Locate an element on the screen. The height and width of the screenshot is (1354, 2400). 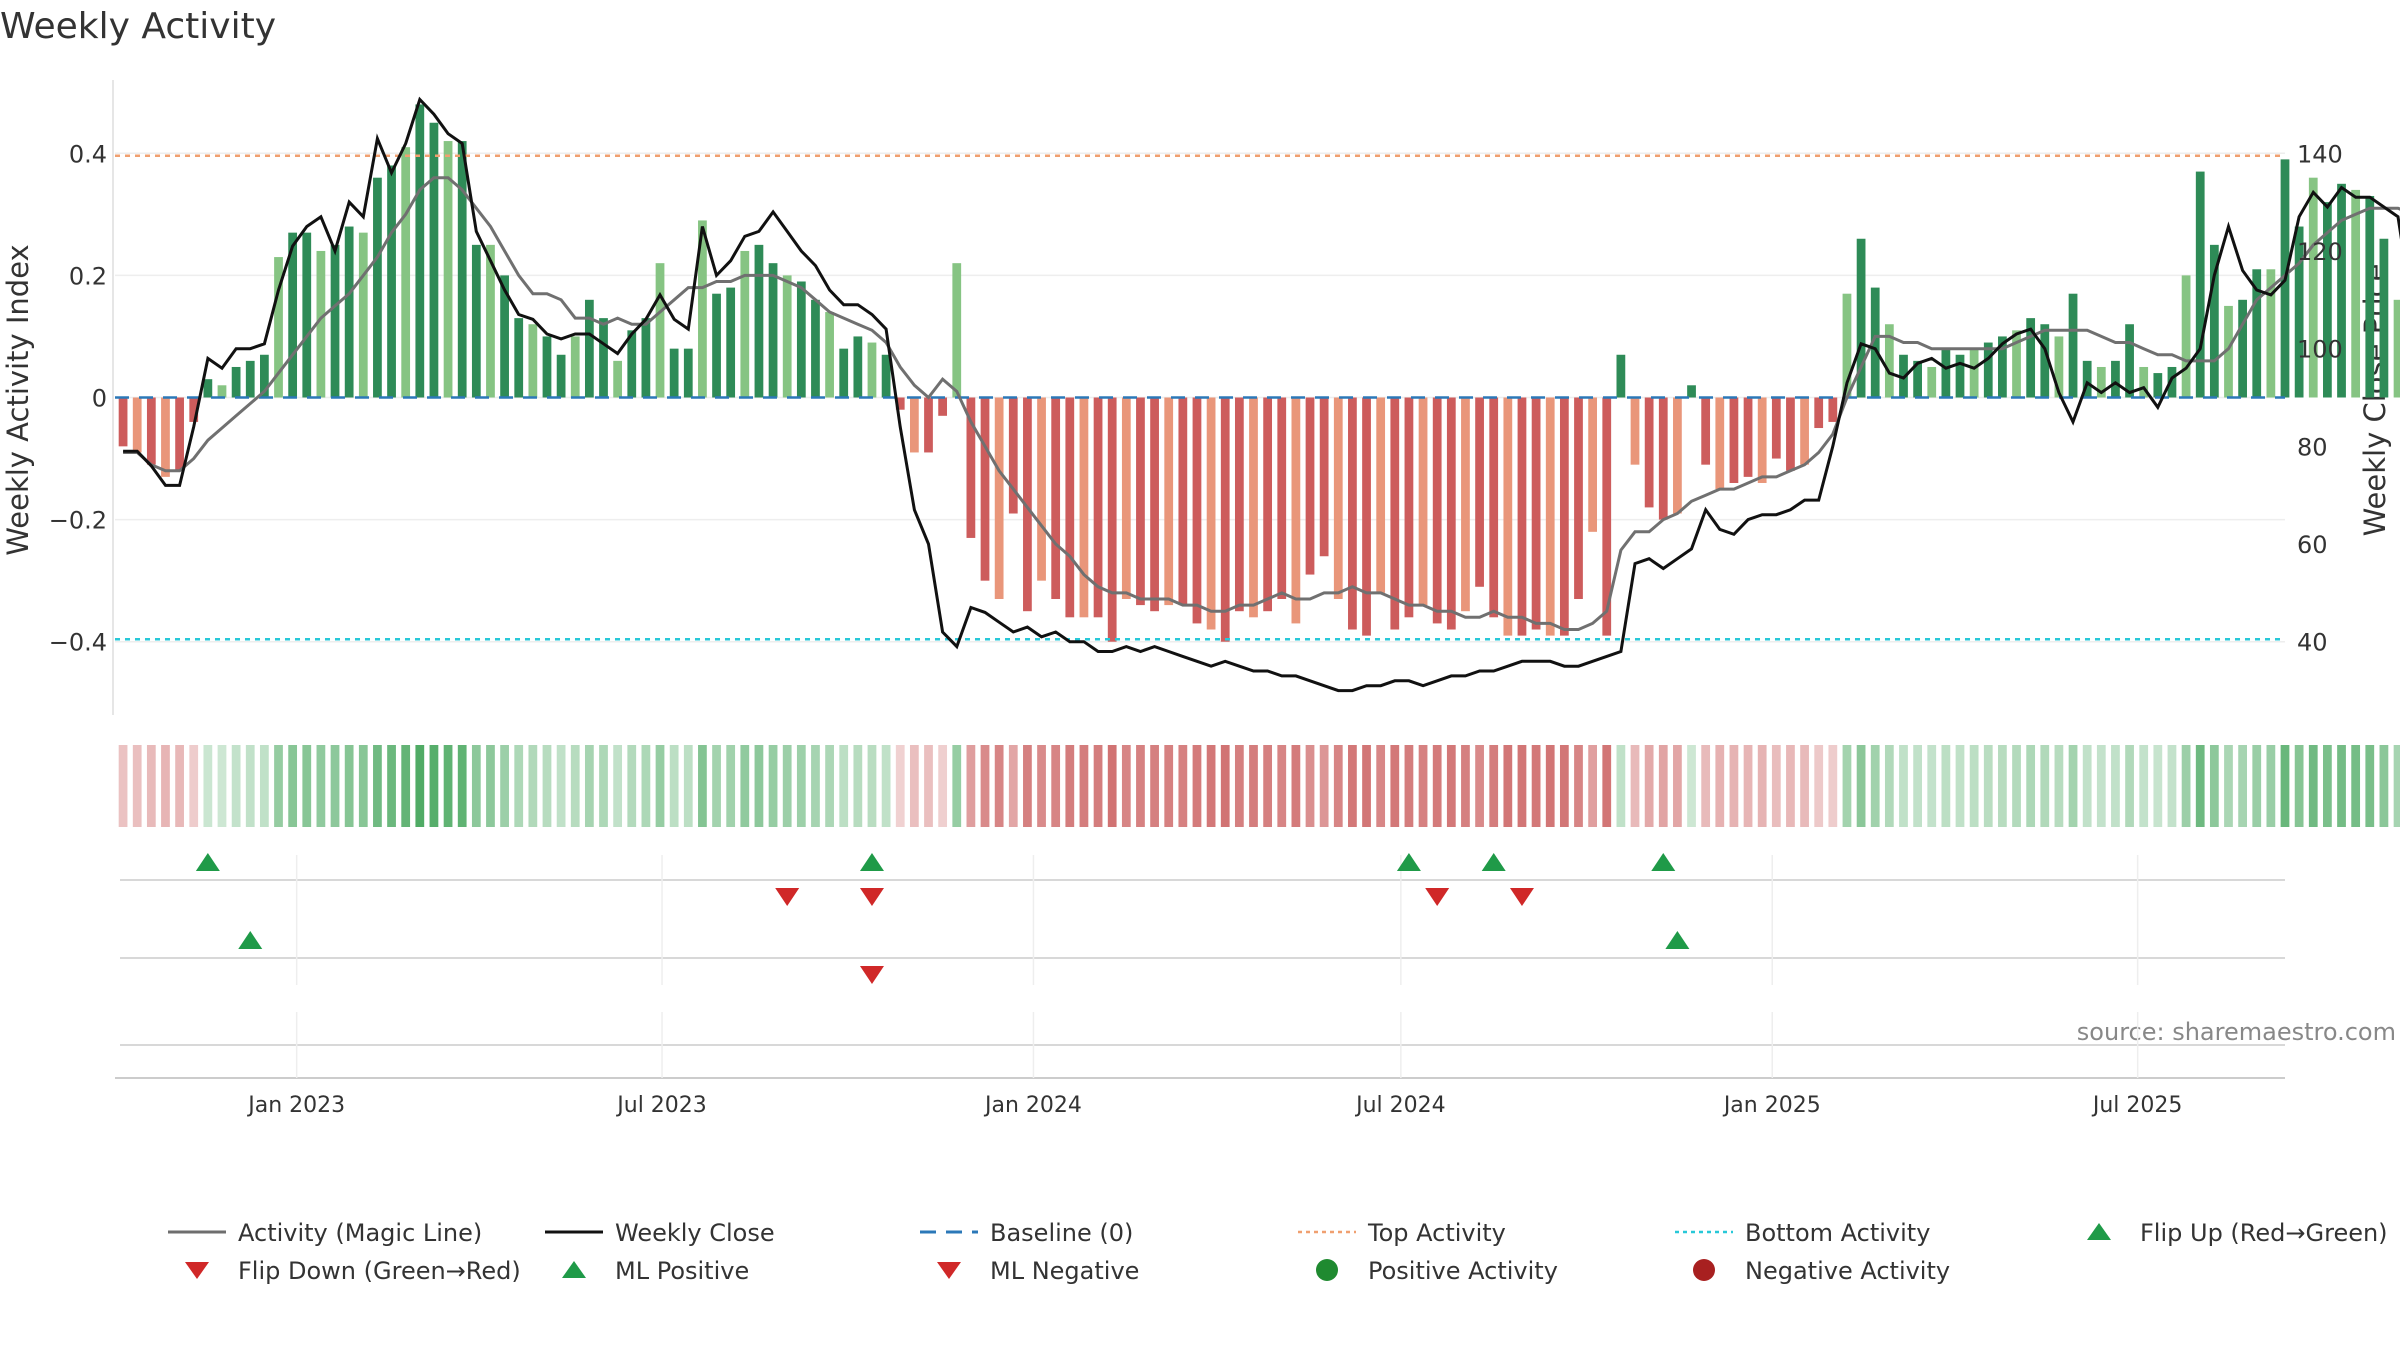
y2-tick-label: 40 is located at coordinates (2312, 643).